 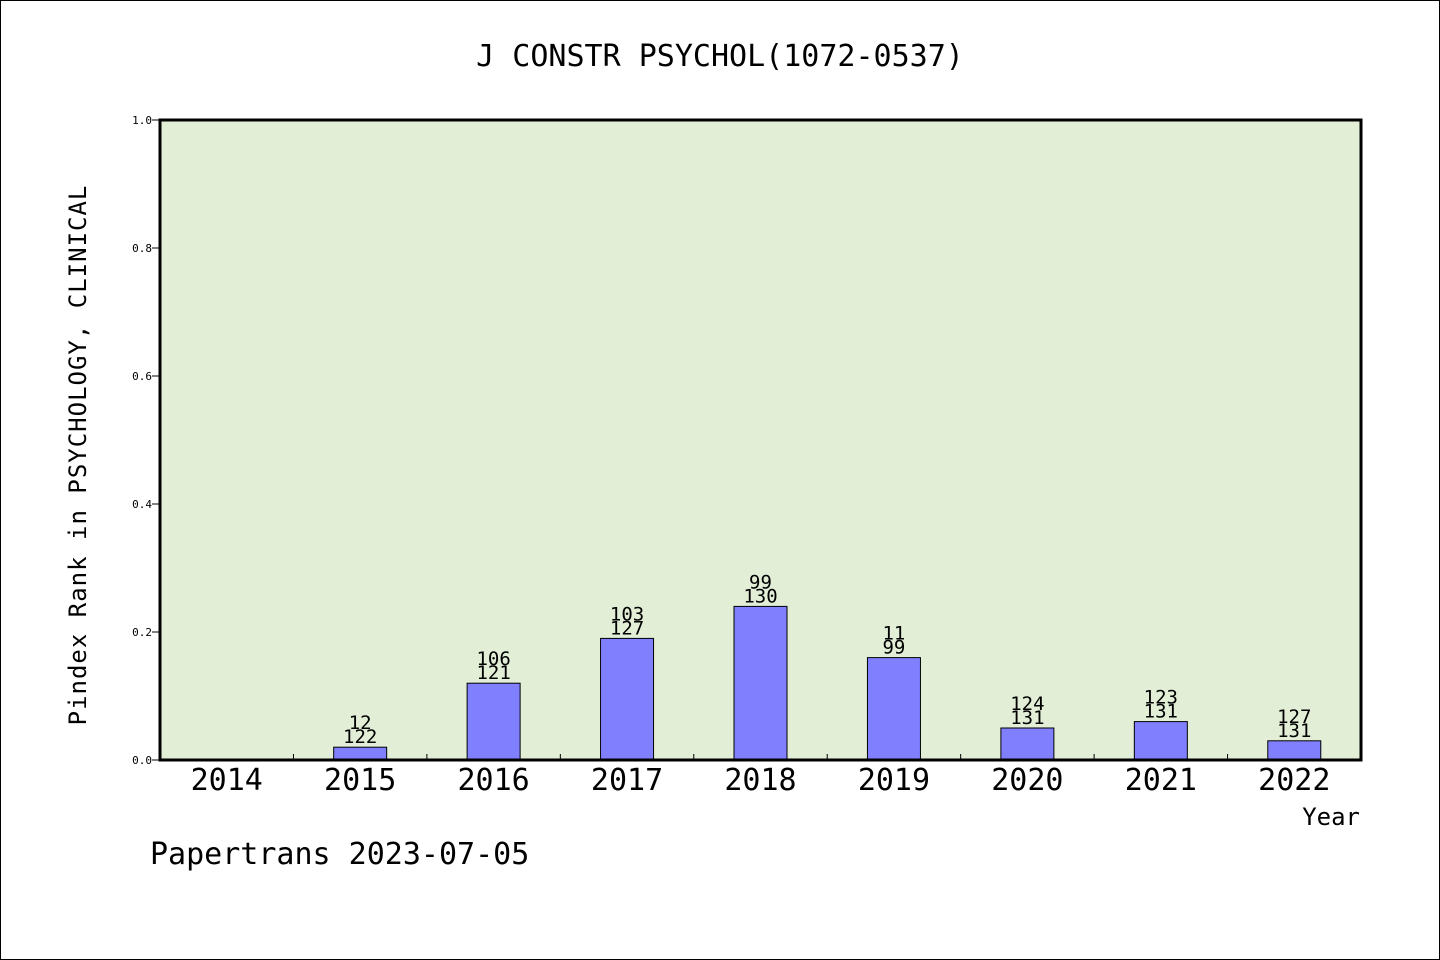 What do you see at coordinates (1294, 717) in the screenshot?
I see `rank-label: 127` at bounding box center [1294, 717].